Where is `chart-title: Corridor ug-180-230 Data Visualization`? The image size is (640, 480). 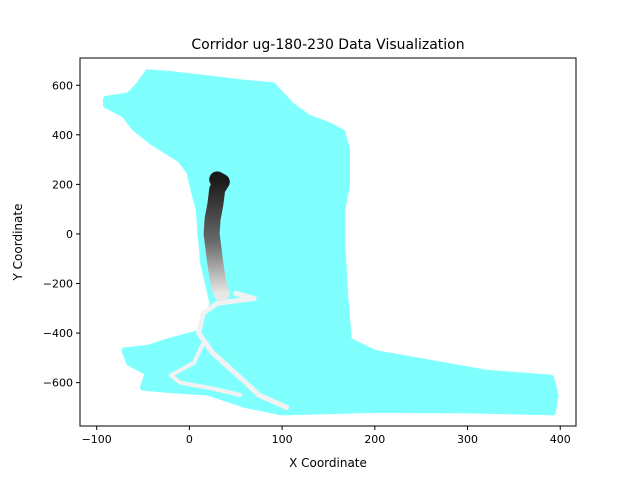
chart-title: Corridor ug-180-230 Data Visualization is located at coordinates (327, 45).